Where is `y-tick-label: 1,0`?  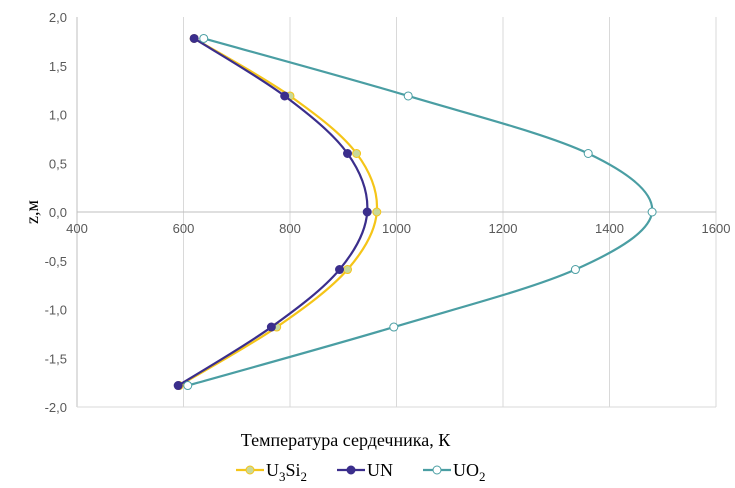
y-tick-label: 1,0 is located at coordinates (58, 115).